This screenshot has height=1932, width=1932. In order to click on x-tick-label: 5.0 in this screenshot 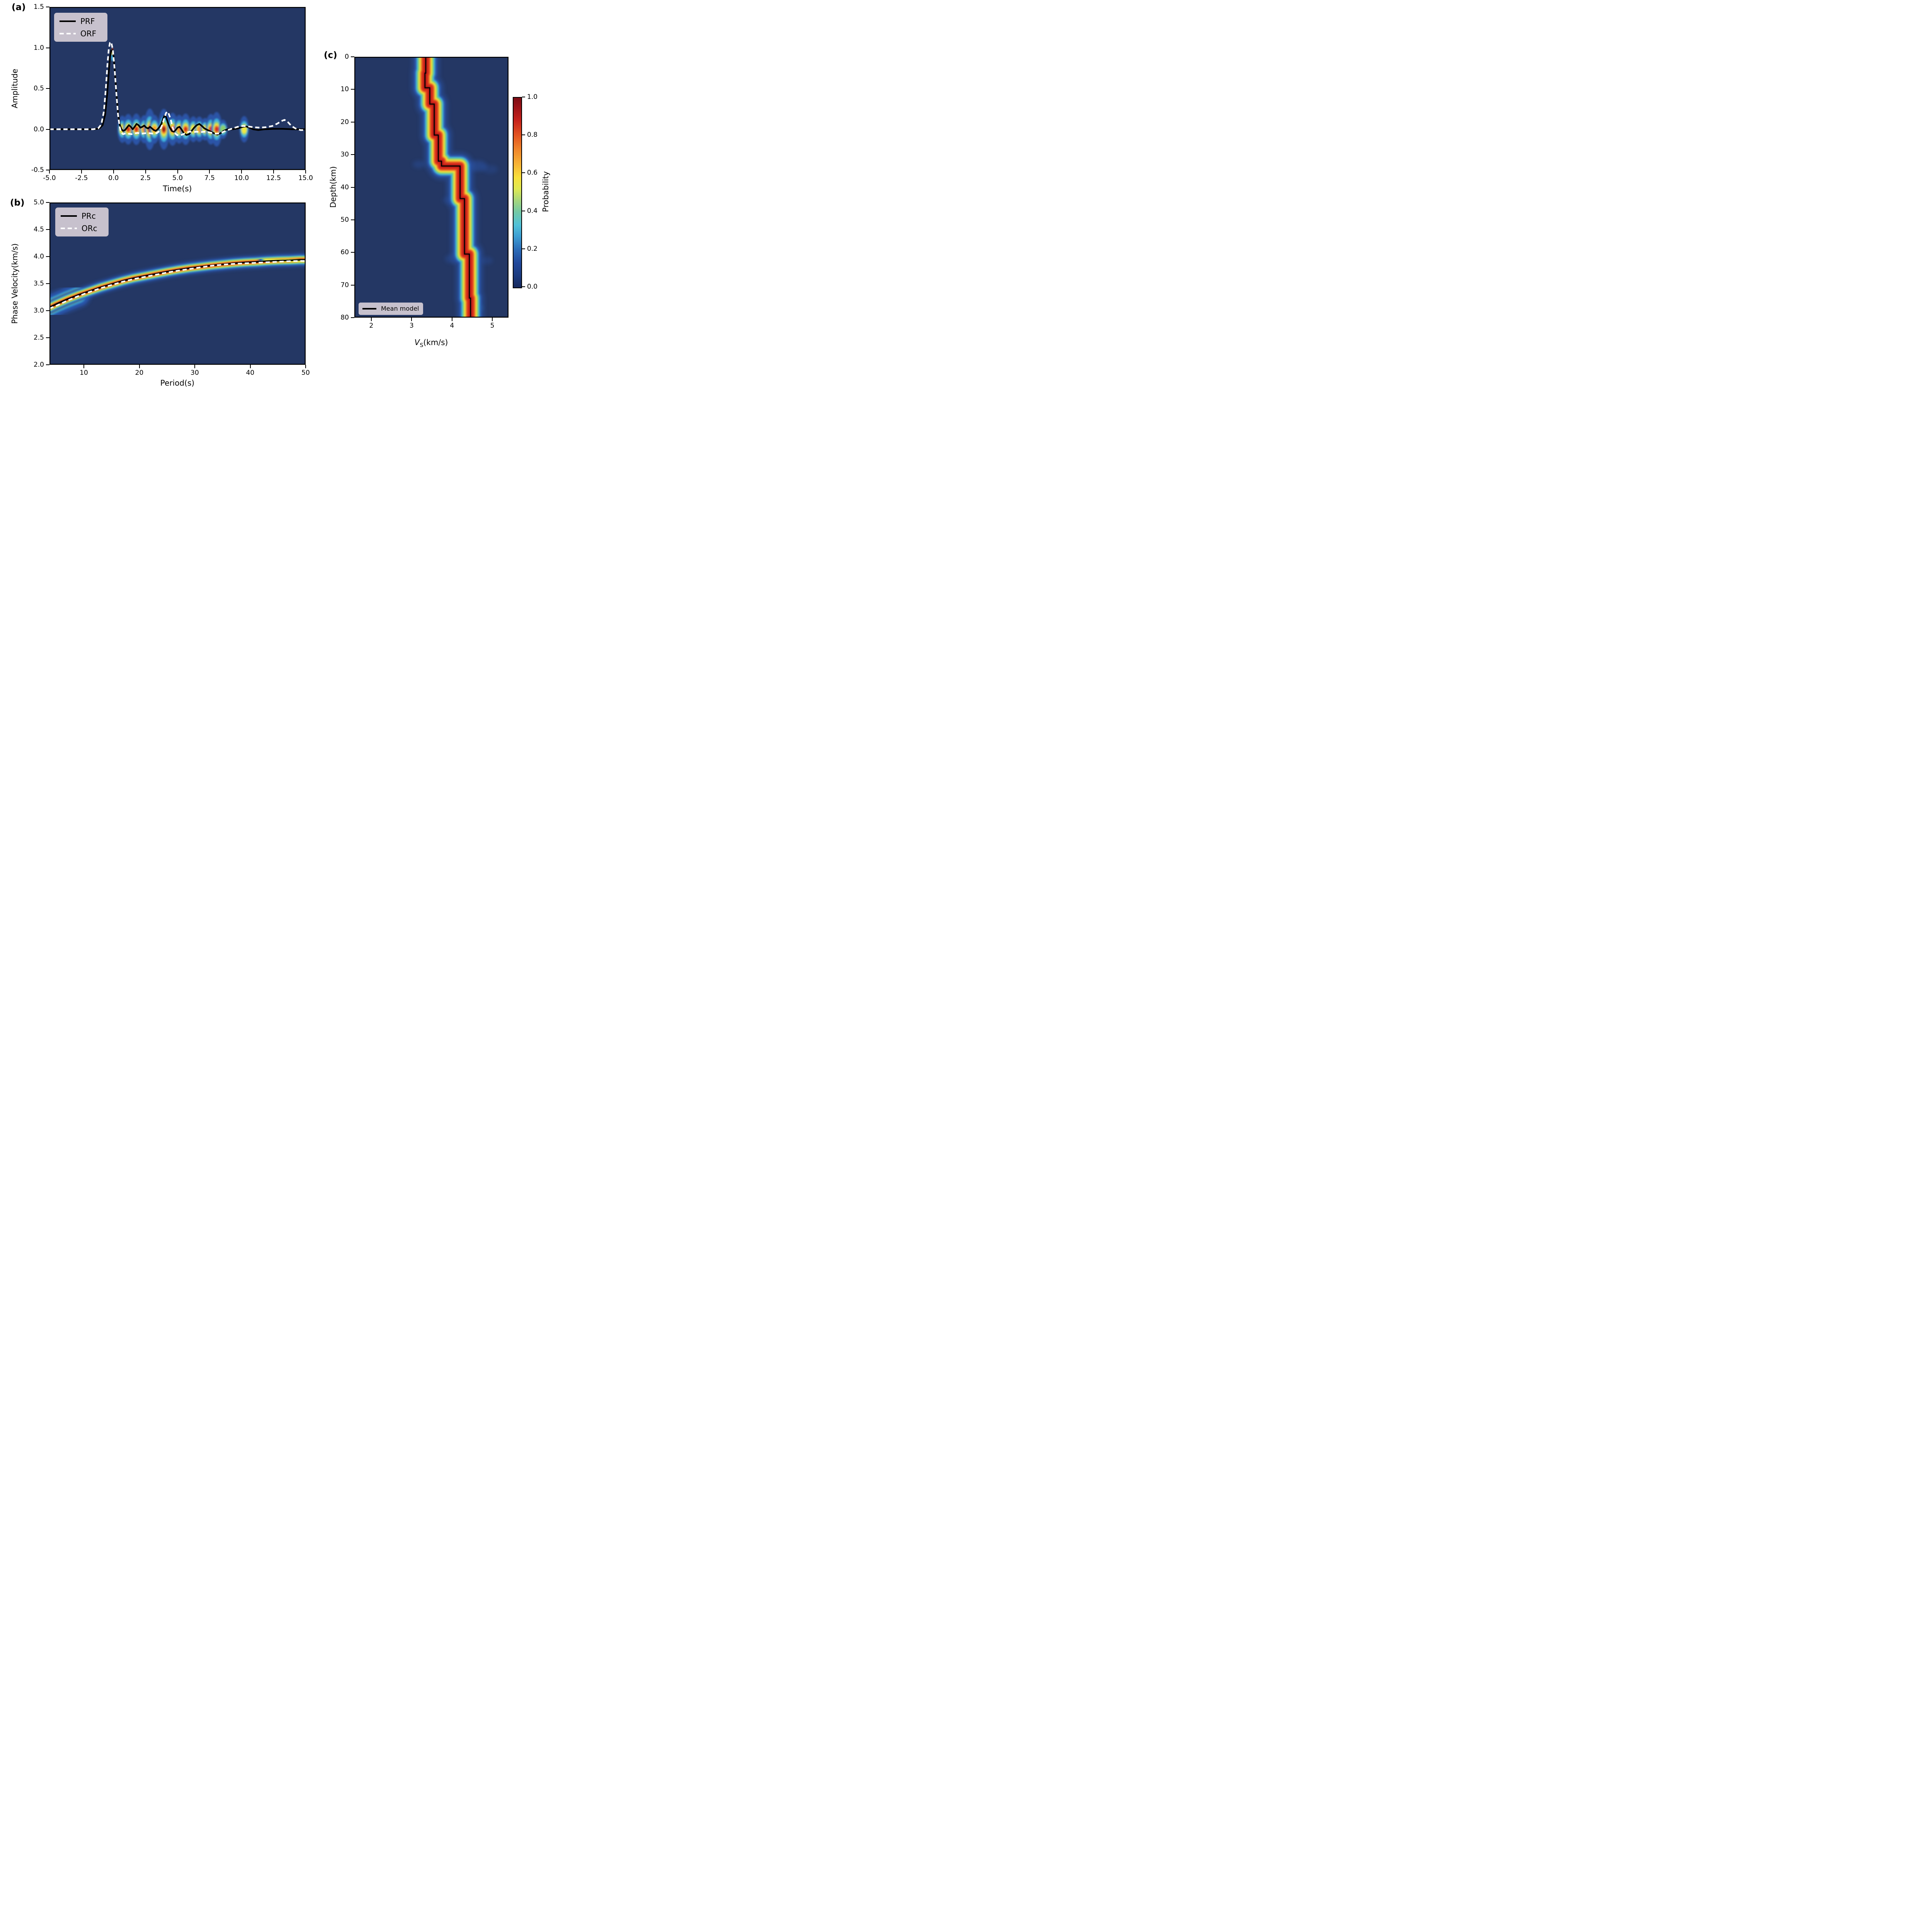, I will do `click(177, 178)`.